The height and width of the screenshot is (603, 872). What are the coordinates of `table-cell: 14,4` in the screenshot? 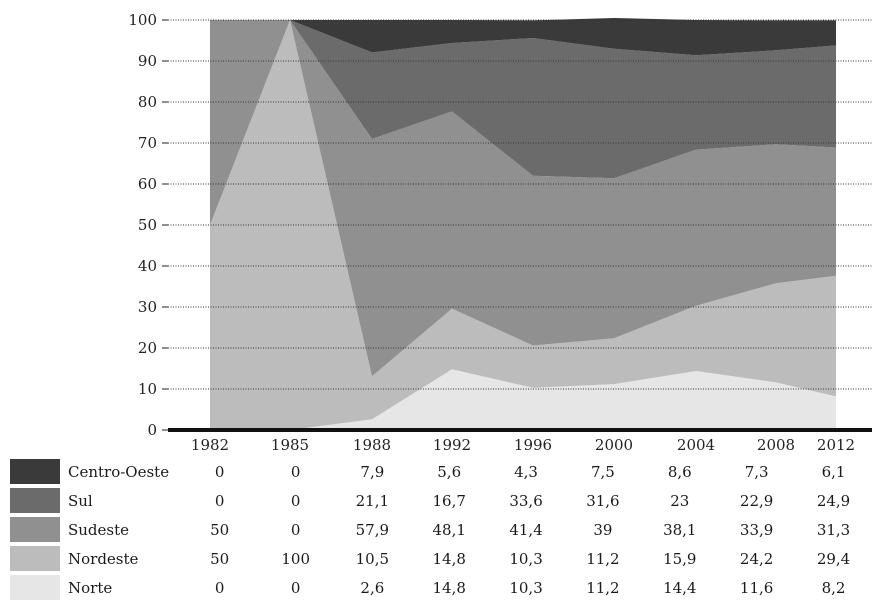 It's located at (680, 588).